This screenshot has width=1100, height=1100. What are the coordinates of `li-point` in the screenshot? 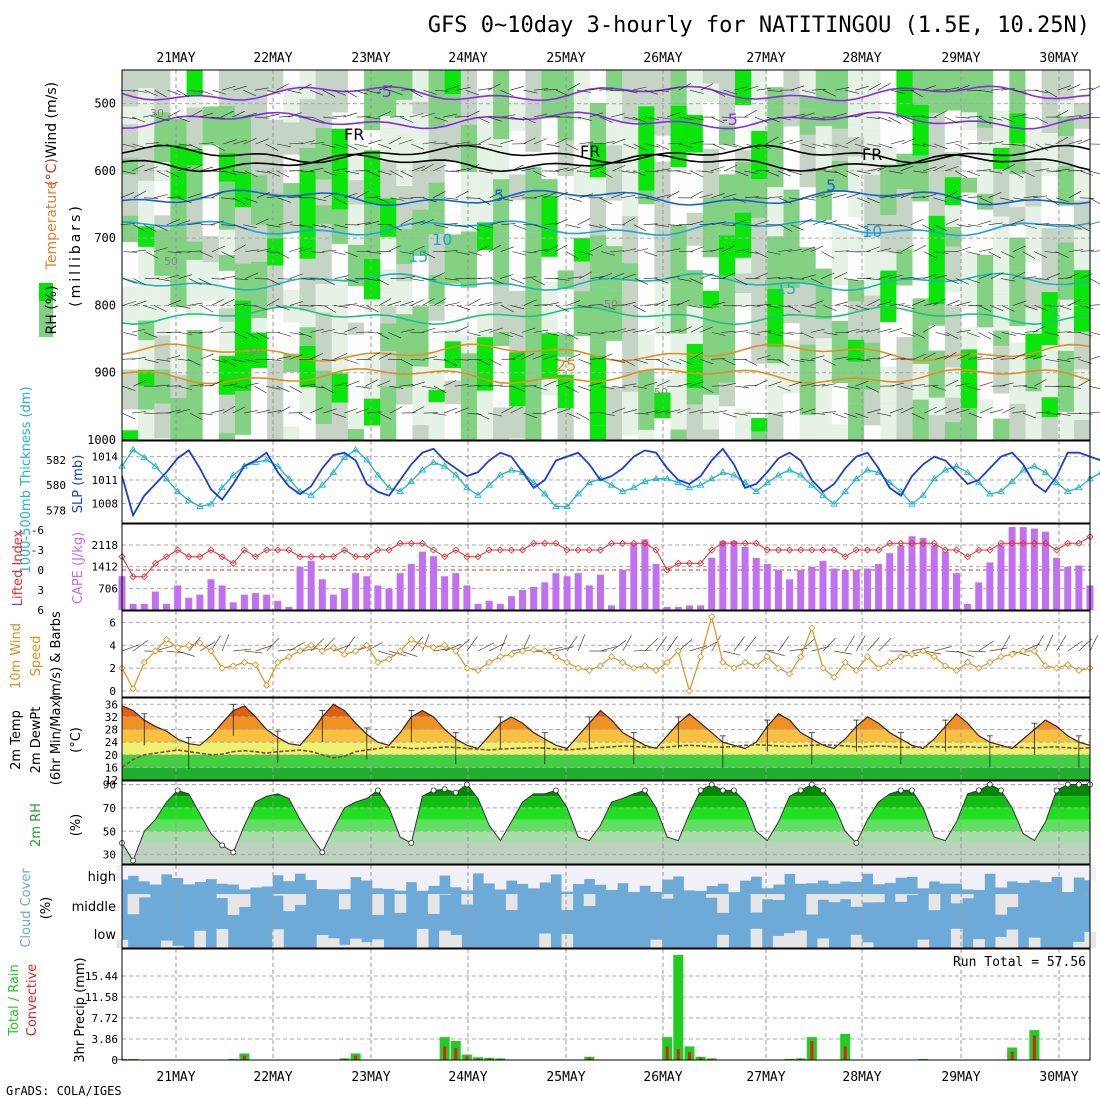 It's located at (790, 550).